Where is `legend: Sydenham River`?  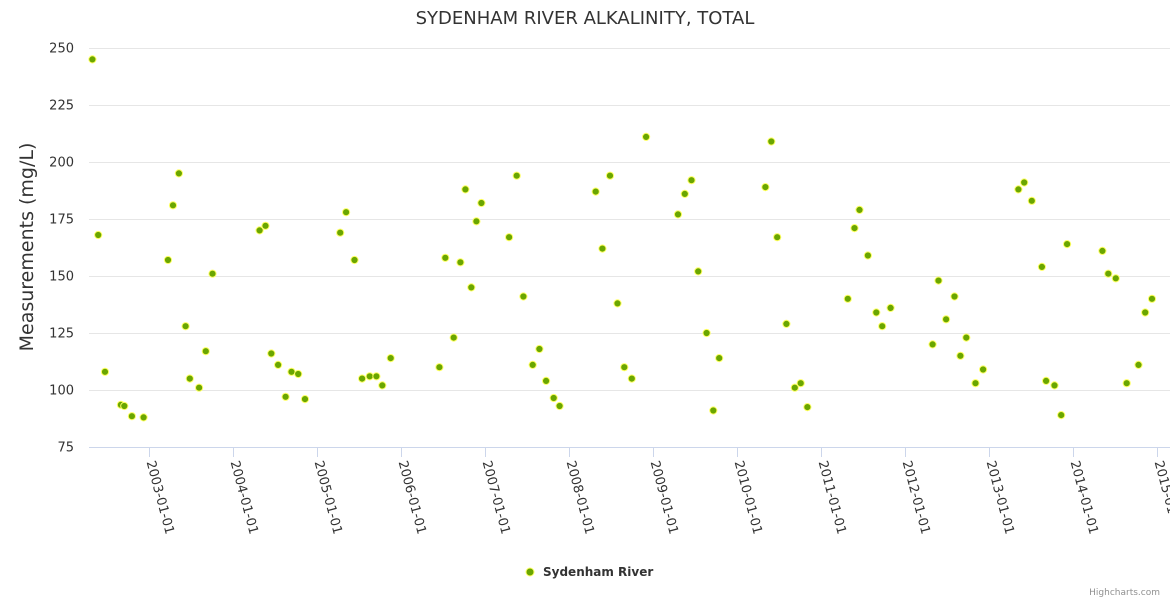
legend: Sydenham River is located at coordinates (589, 572).